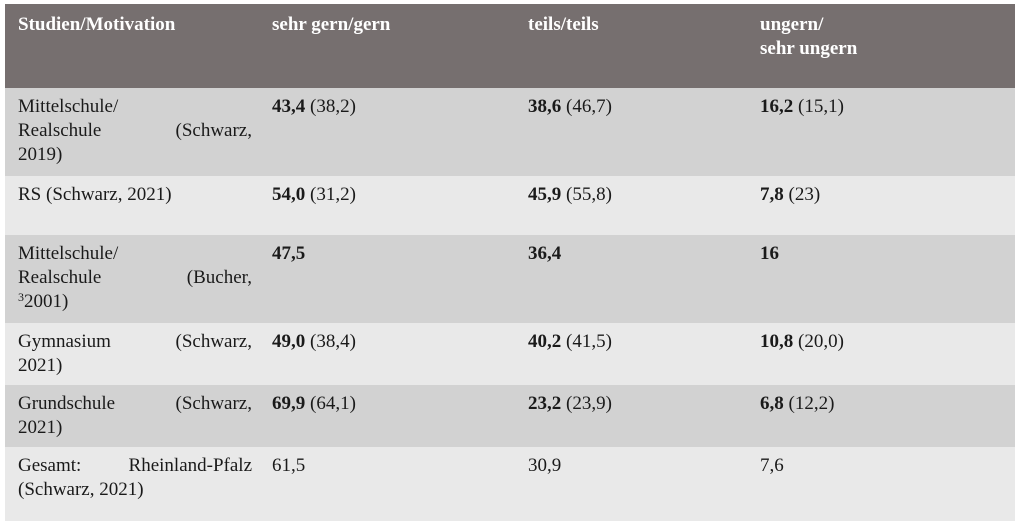 The image size is (1020, 529). I want to click on value-previous: (64,1), so click(330, 403).